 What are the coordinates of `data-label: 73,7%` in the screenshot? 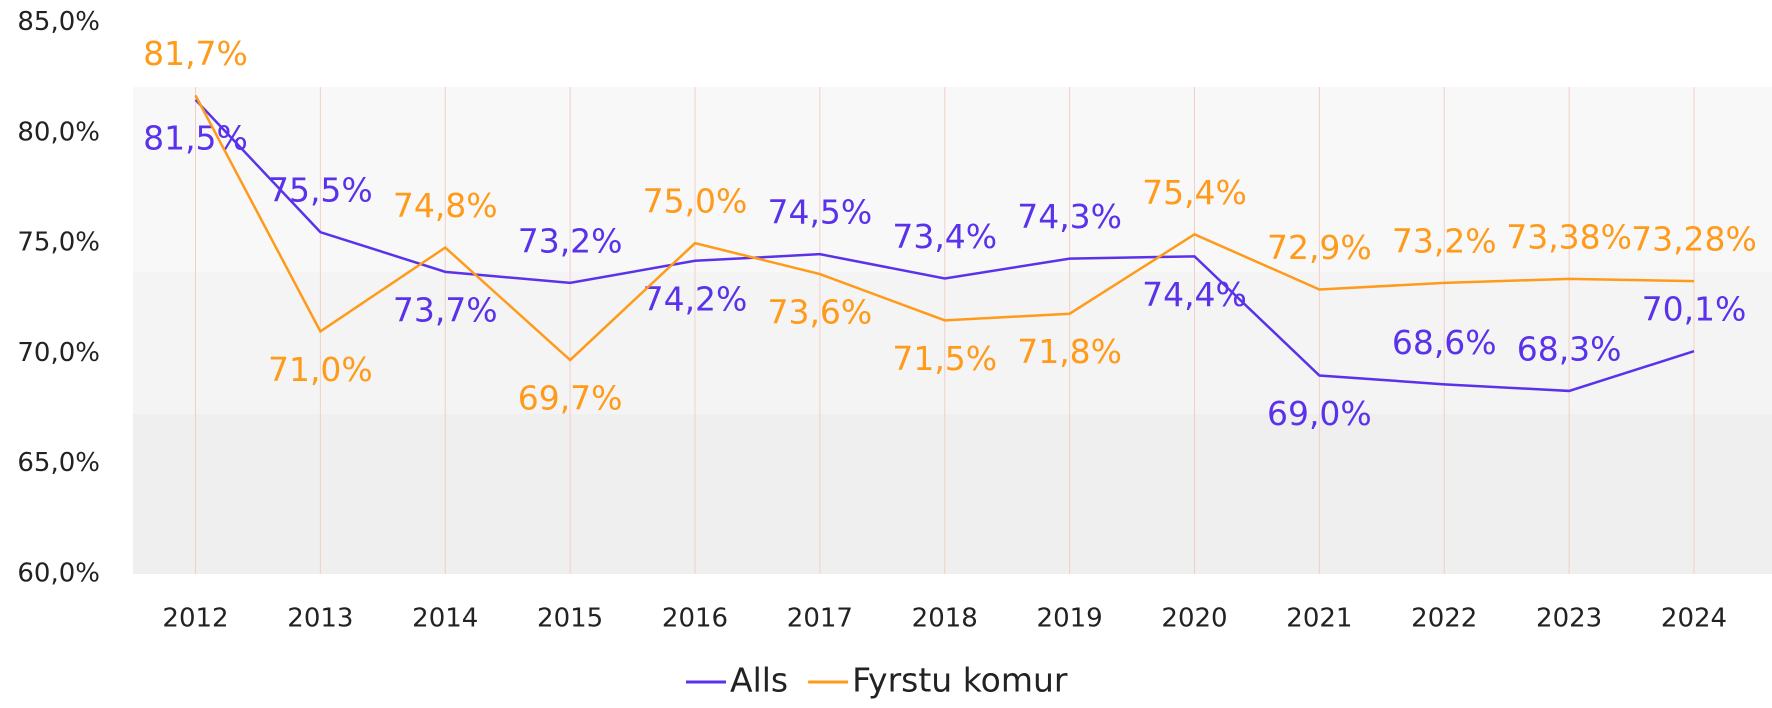 It's located at (445, 309).